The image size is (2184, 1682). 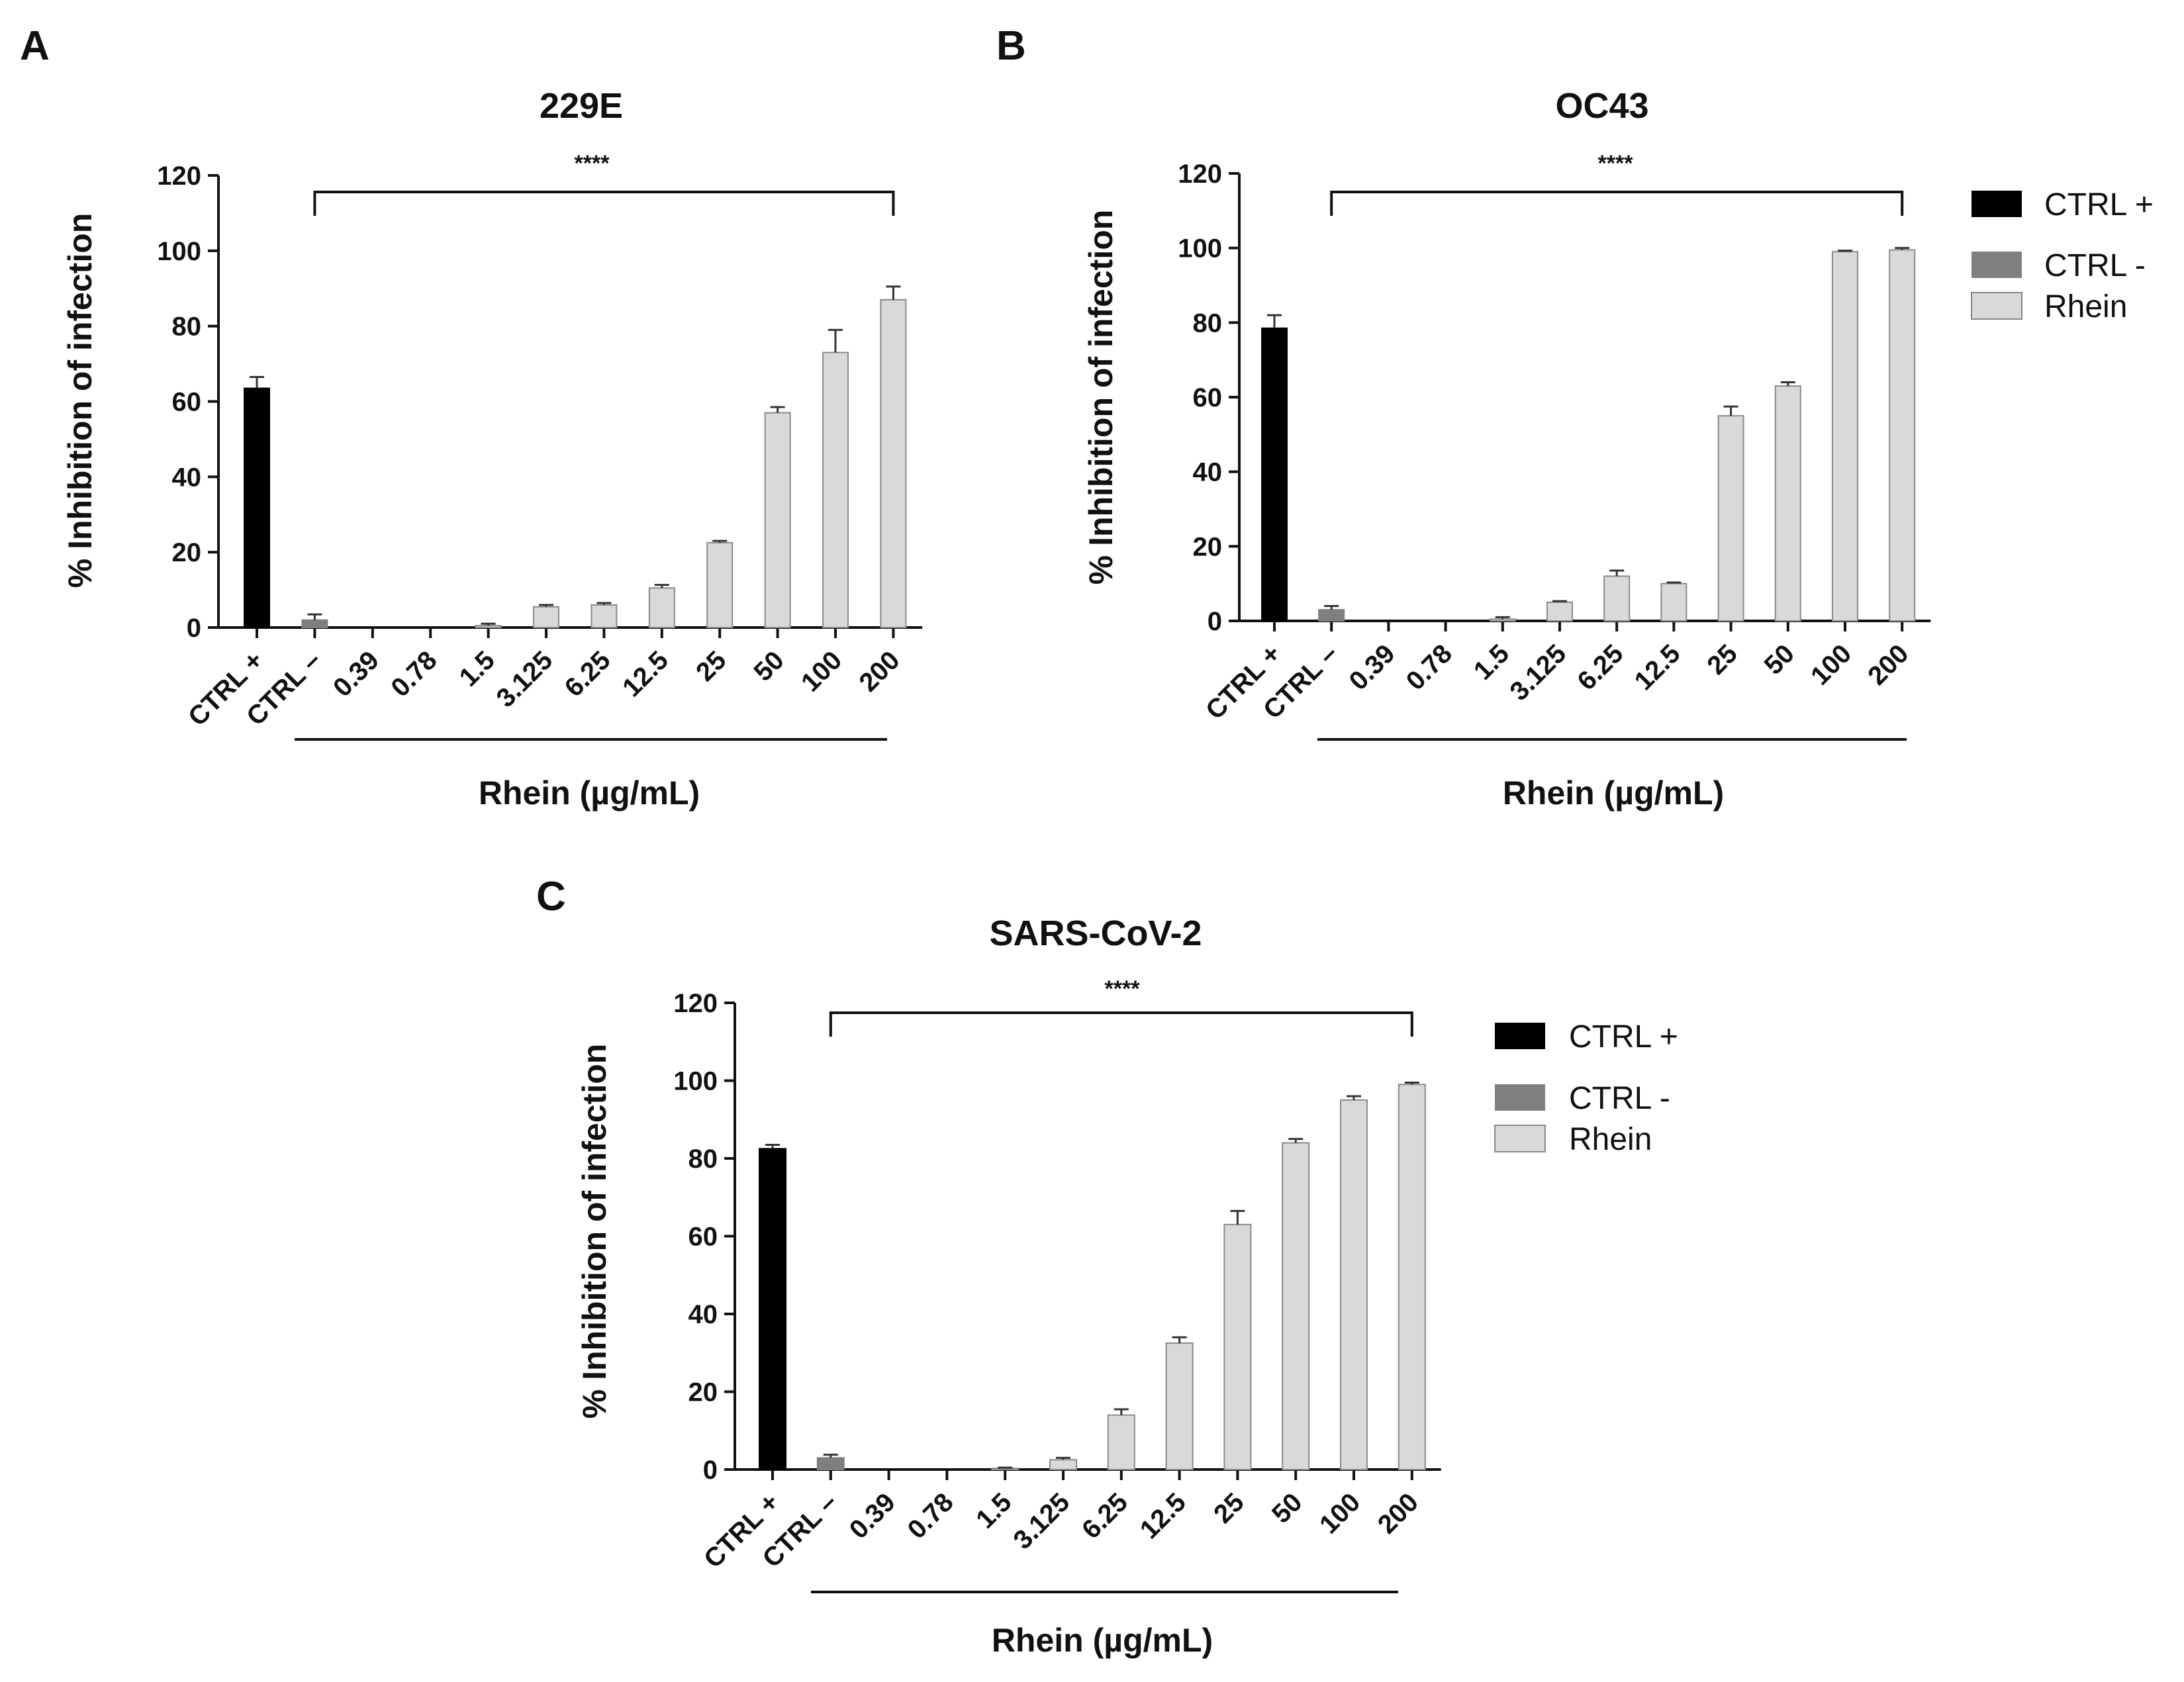 What do you see at coordinates (35, 46) in the screenshot?
I see `panel-letter-a: A` at bounding box center [35, 46].